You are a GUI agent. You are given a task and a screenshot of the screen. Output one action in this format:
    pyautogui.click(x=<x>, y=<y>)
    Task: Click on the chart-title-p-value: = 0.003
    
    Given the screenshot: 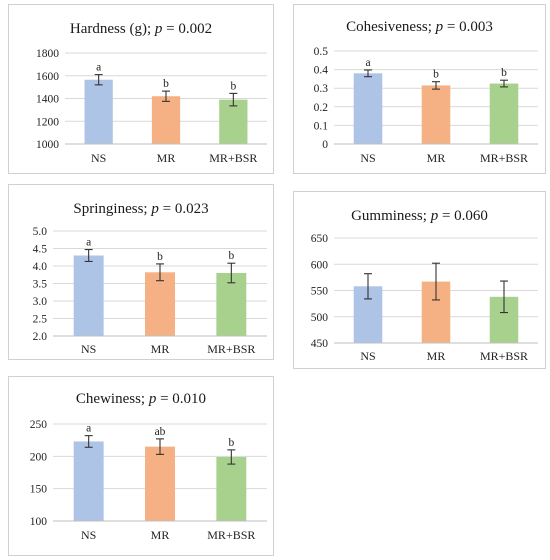 What is the action you would take?
    pyautogui.click(x=468, y=27)
    